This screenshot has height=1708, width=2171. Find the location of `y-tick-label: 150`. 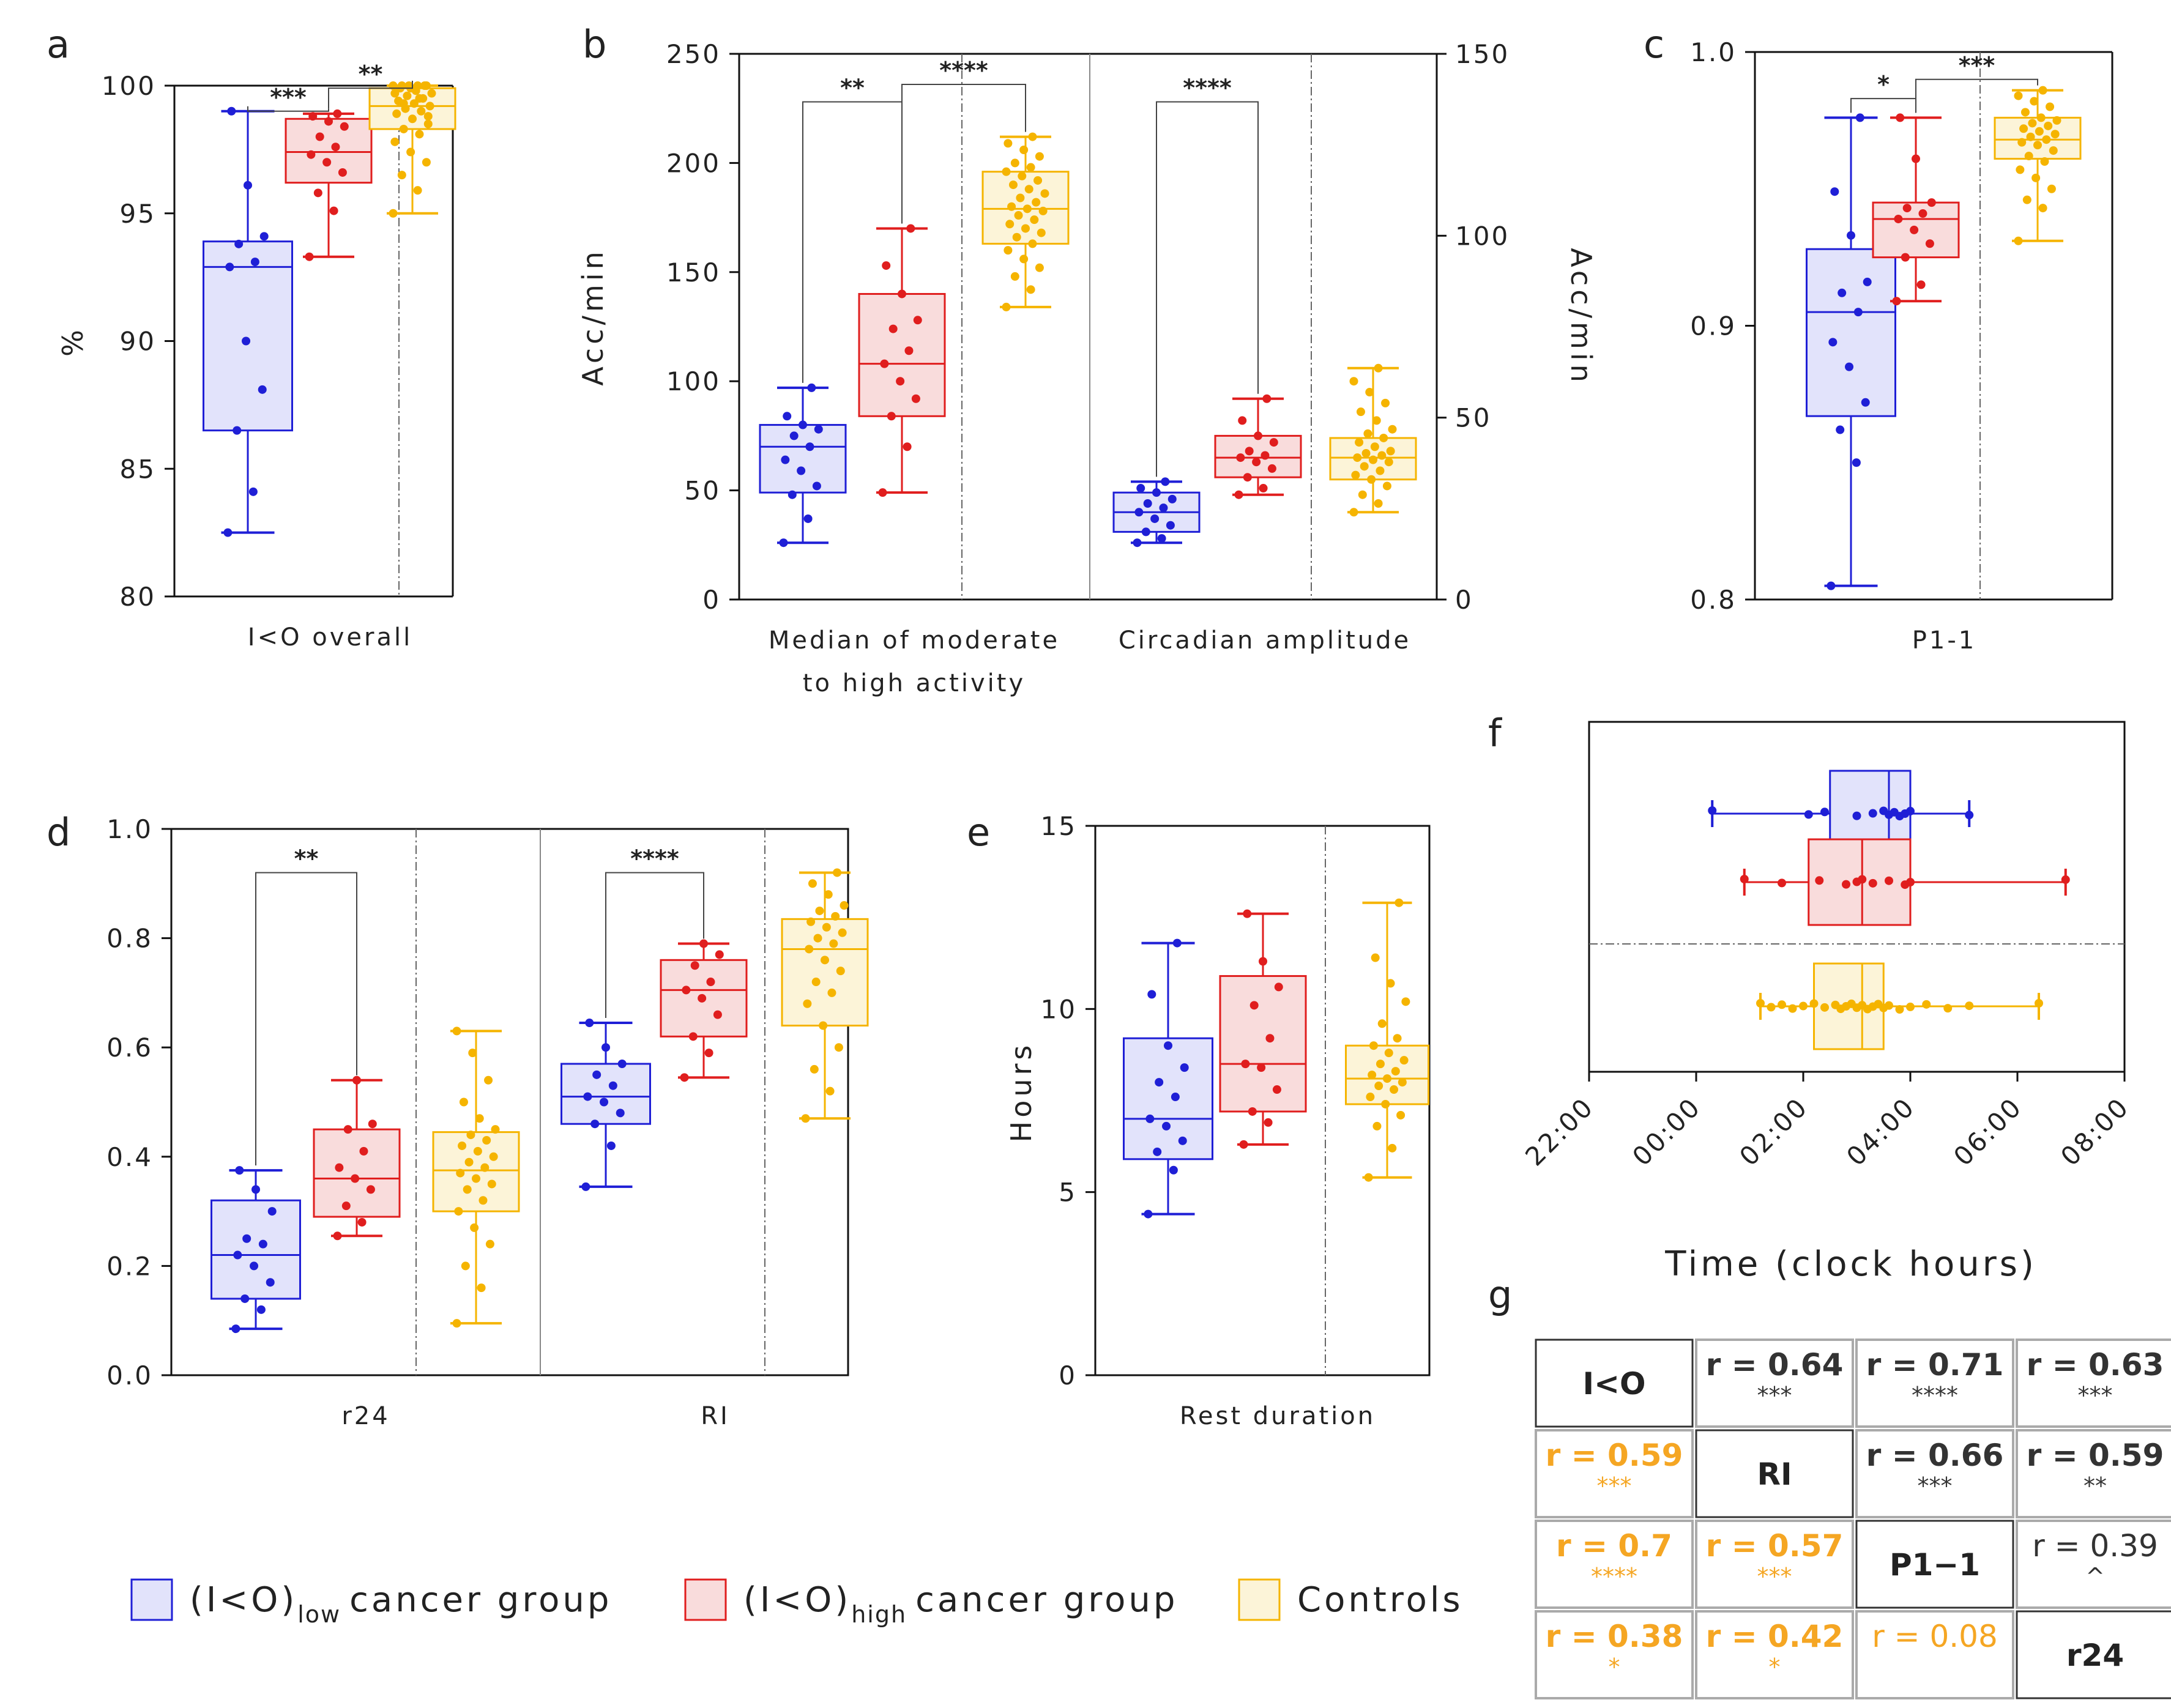

y-tick-label: 150 is located at coordinates (1482, 54).